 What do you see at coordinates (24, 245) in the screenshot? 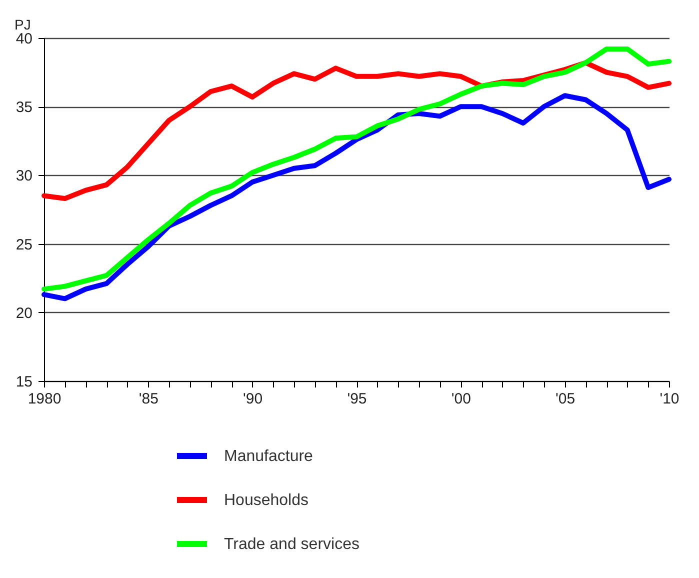
I see `y-tick-label: 25` at bounding box center [24, 245].